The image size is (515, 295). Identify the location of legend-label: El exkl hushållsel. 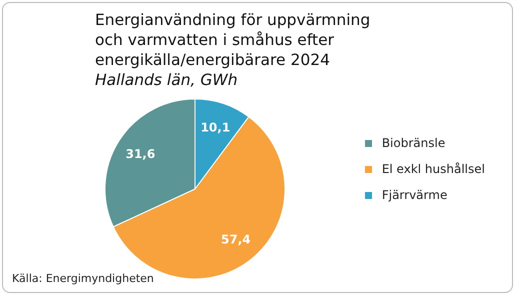
(433, 169).